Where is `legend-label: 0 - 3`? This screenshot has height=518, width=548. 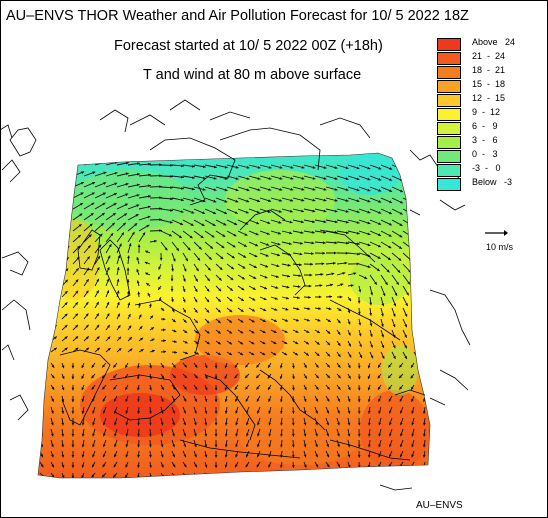 legend-label: 0 - 3 is located at coordinates (485, 154).